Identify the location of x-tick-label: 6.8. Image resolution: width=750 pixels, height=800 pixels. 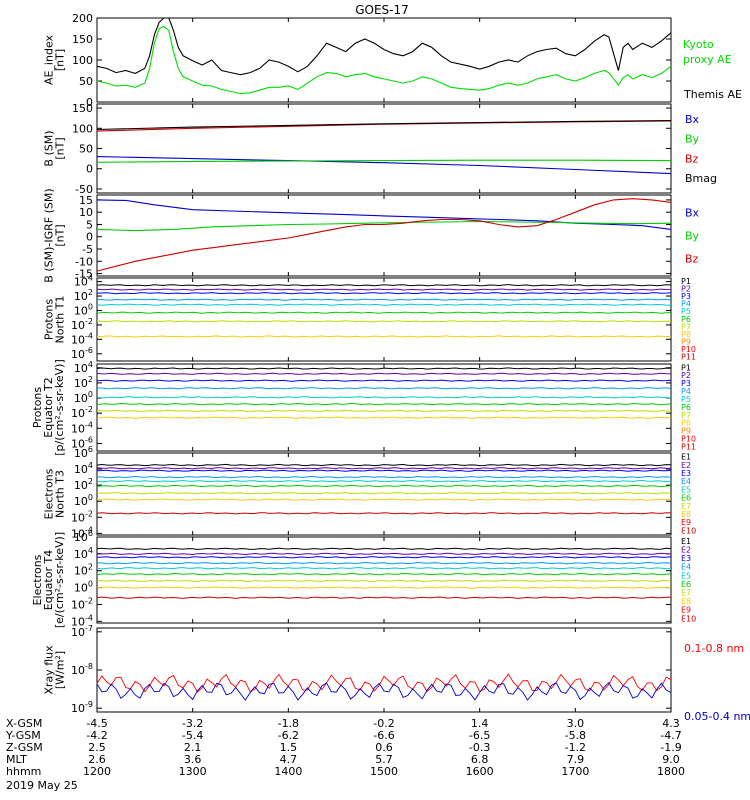
(480, 759).